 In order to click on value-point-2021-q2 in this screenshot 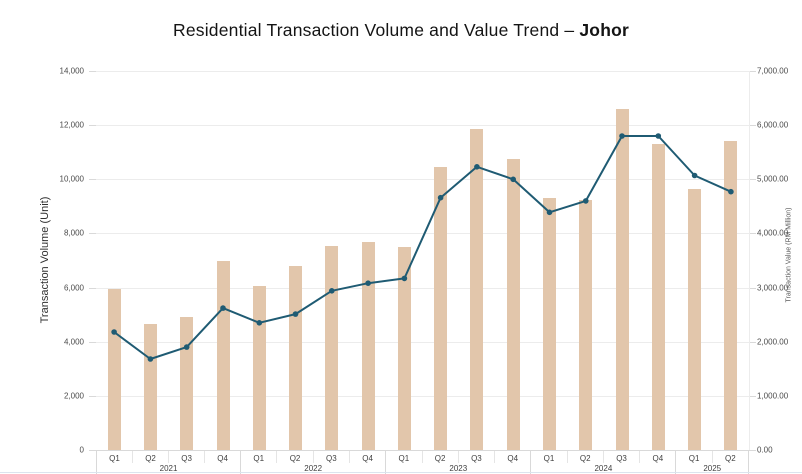, I will do `click(150, 359)`.